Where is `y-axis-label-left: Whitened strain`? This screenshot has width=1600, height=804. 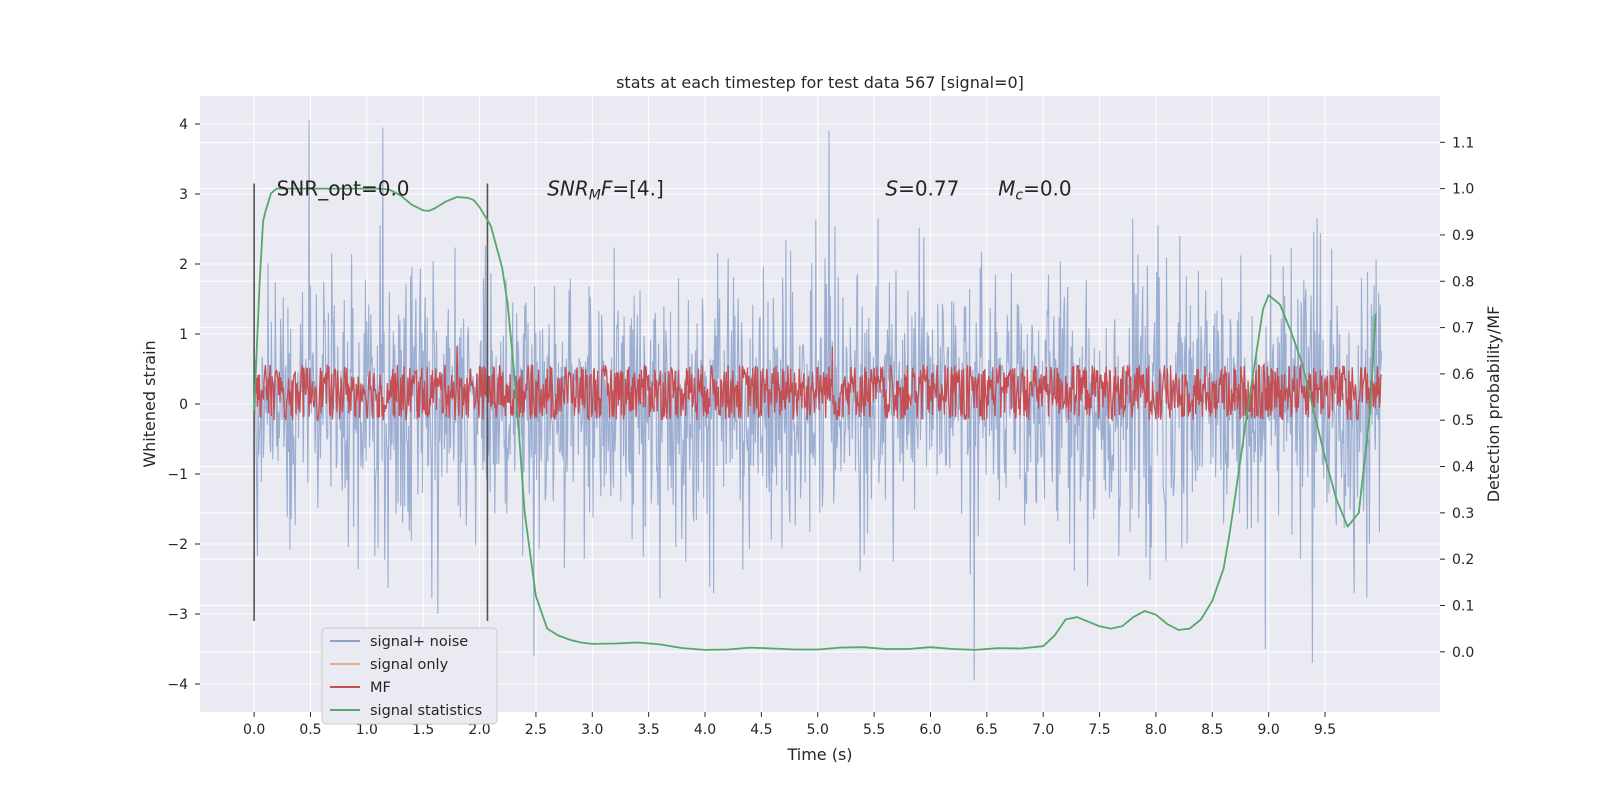 y-axis-label-left: Whitened strain is located at coordinates (149, 403).